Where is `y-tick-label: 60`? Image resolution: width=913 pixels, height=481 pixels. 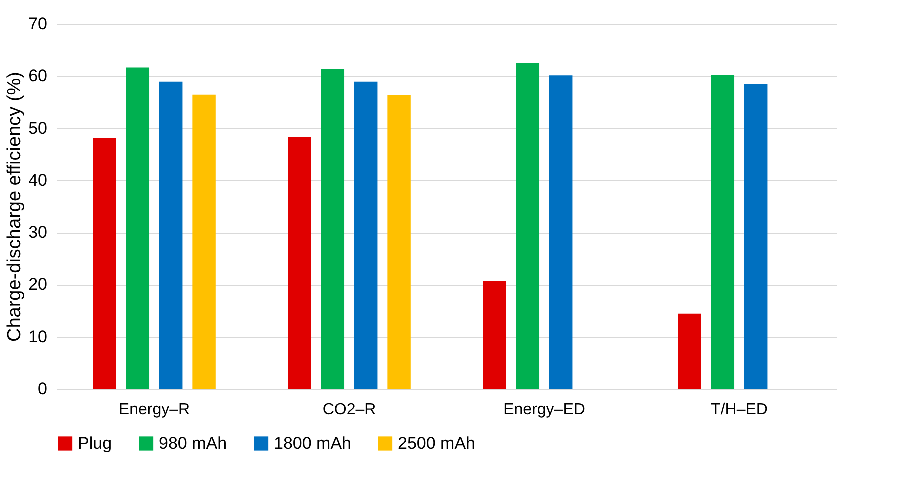
y-tick-label: 60 is located at coordinates (38, 76).